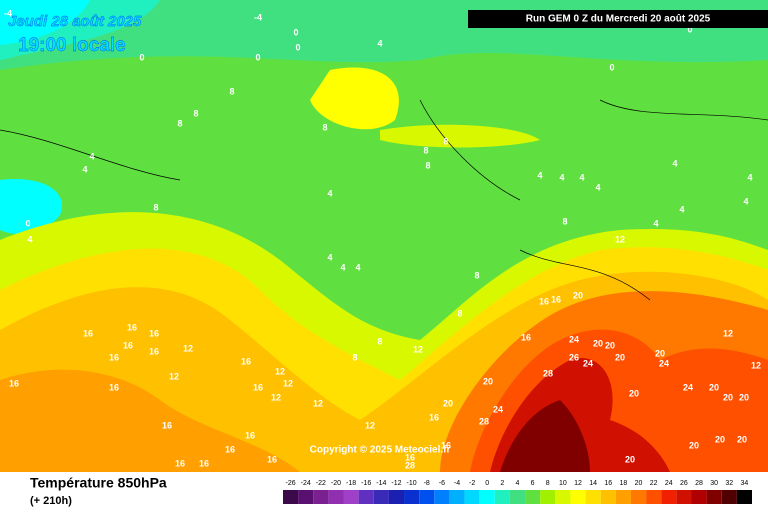  What do you see at coordinates (380, 450) in the screenshot?
I see `copyright: Copyright © 2025 Meteociel.fr` at bounding box center [380, 450].